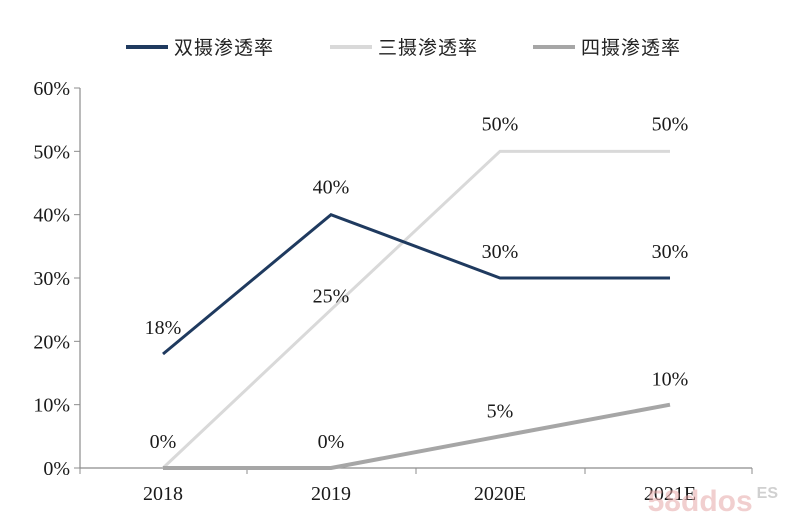 This screenshot has height=528, width=800. What do you see at coordinates (51, 89) in the screenshot?
I see `y-tick-label: 60%` at bounding box center [51, 89].